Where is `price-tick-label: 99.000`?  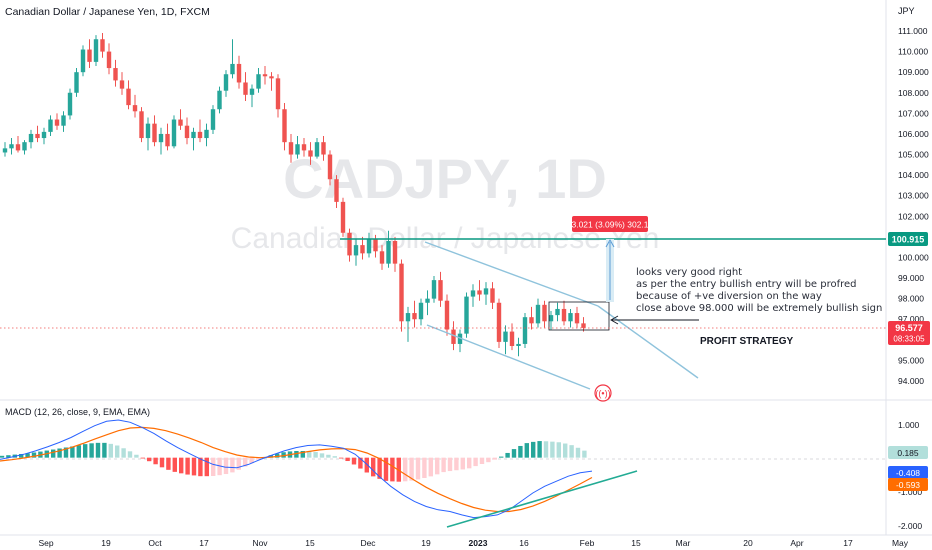
price-tick-label: 99.000 is located at coordinates (911, 278).